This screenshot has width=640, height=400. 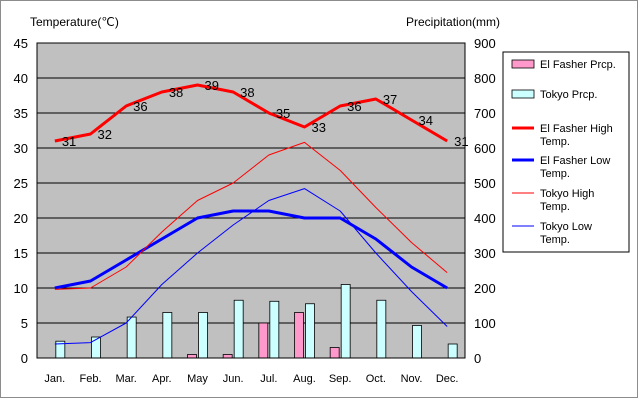 I want to click on left-tick-label: 45, so click(x=21, y=43).